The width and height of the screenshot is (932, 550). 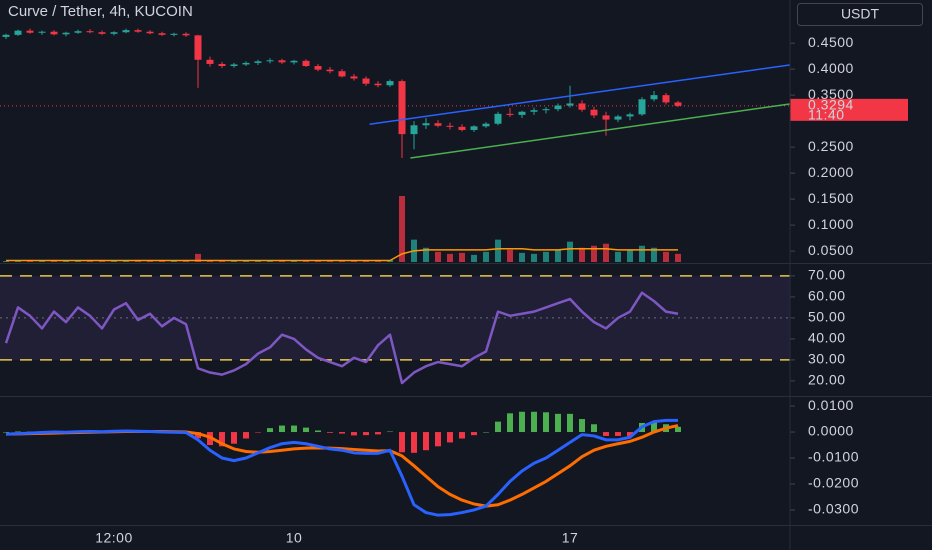 I want to click on last-price-label: 0.3294, so click(x=831, y=105).